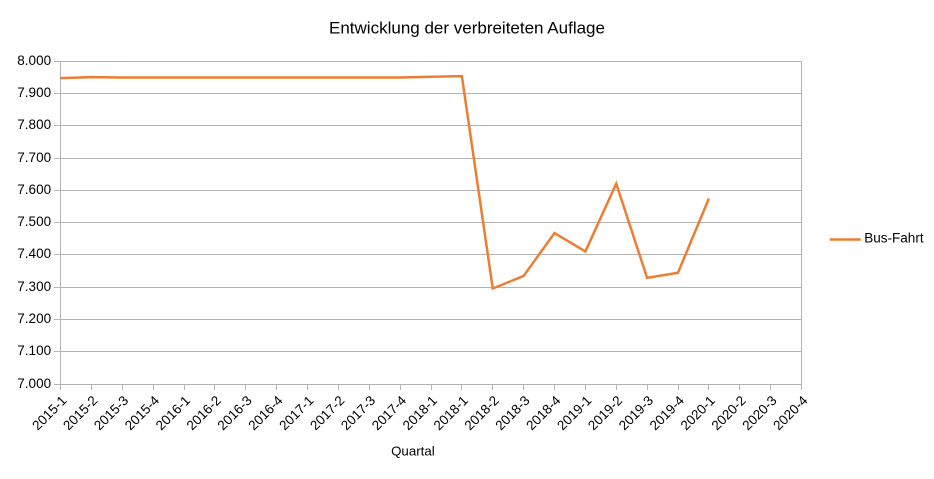  Describe the element at coordinates (34, 253) in the screenshot. I see `svg-text: 7.400` at that location.